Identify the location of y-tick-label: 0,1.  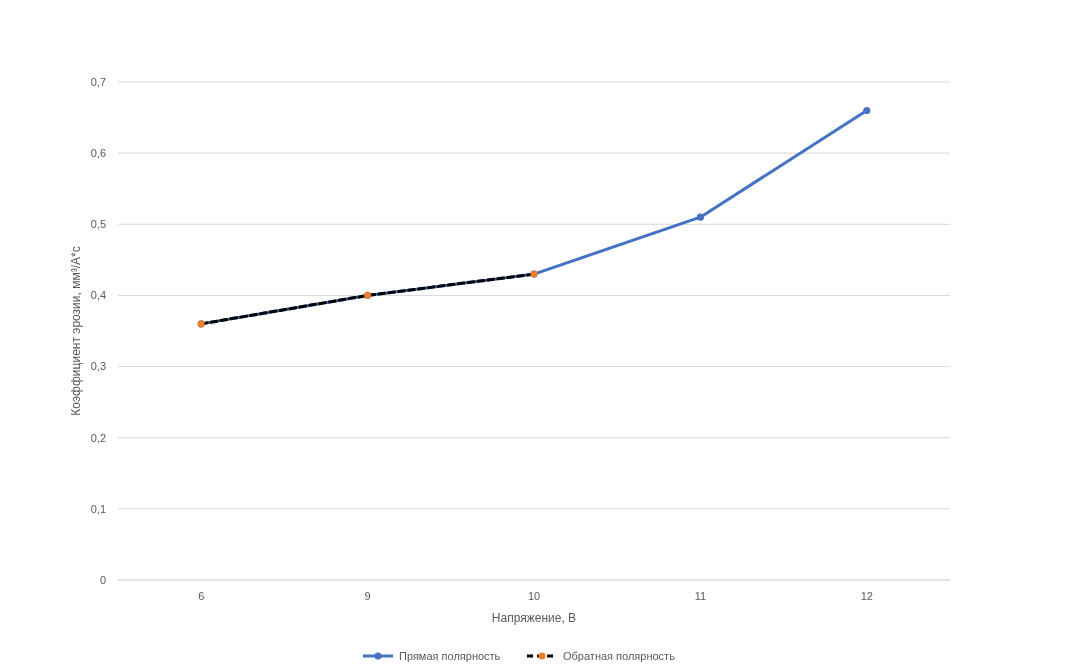
(98, 508).